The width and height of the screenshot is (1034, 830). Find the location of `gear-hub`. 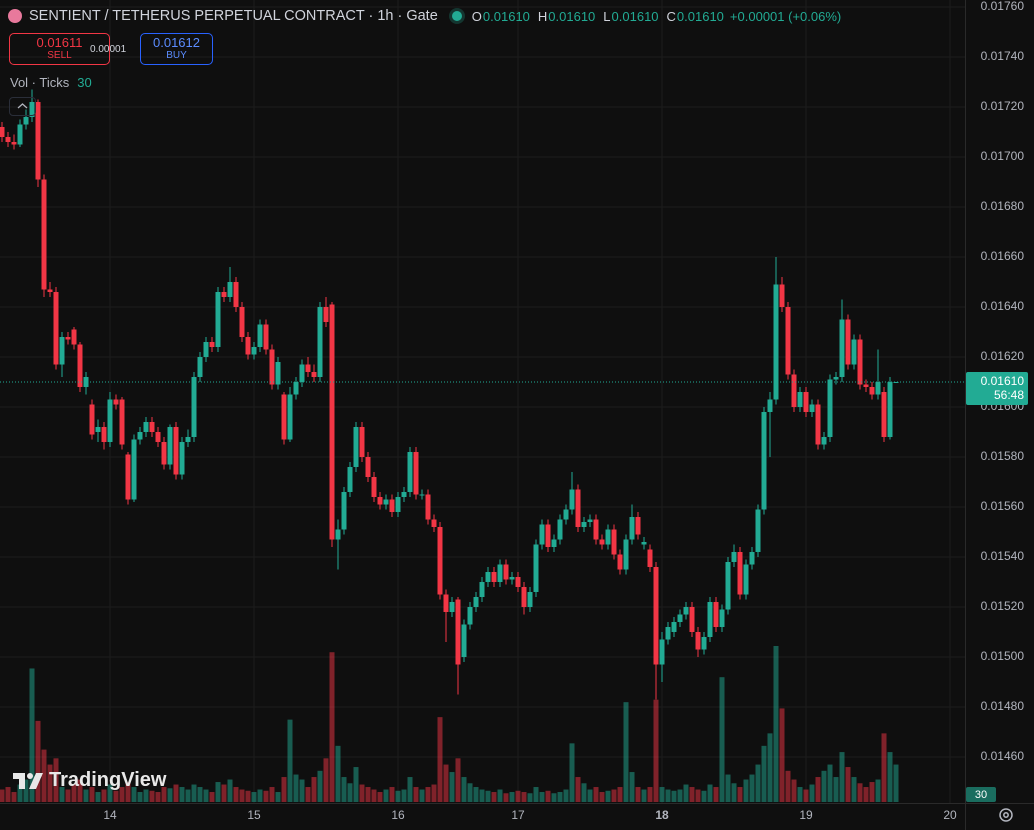

gear-hub is located at coordinates (1006, 815).